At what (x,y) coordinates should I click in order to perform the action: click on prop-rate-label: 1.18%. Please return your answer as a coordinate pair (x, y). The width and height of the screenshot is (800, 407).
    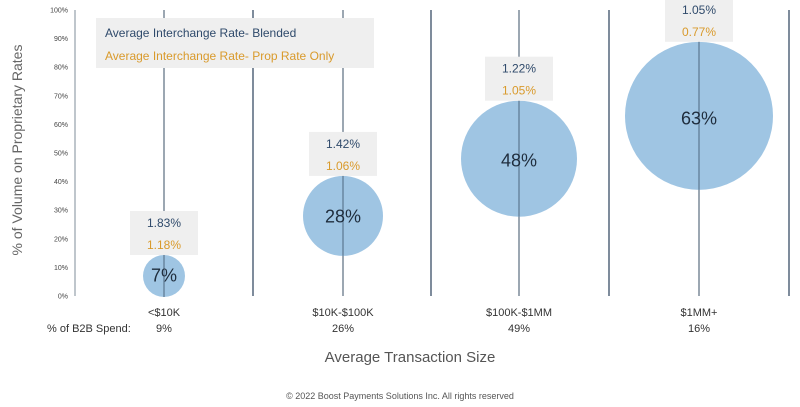
    Looking at the image, I should click on (164, 245).